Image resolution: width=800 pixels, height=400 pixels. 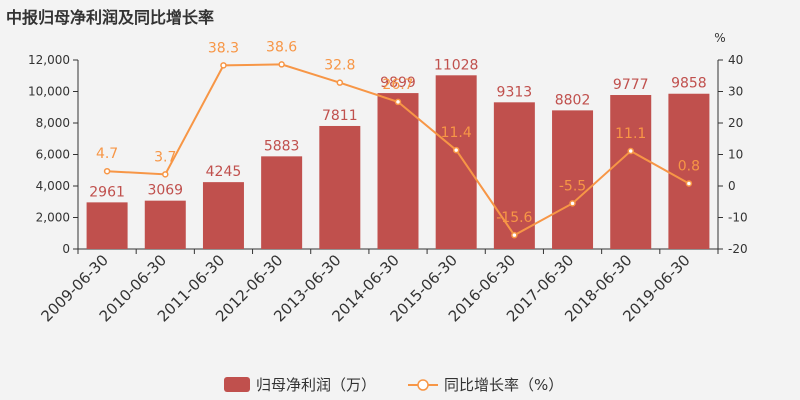 I want to click on y-left-tick-label: 2,000, so click(x=53, y=218).